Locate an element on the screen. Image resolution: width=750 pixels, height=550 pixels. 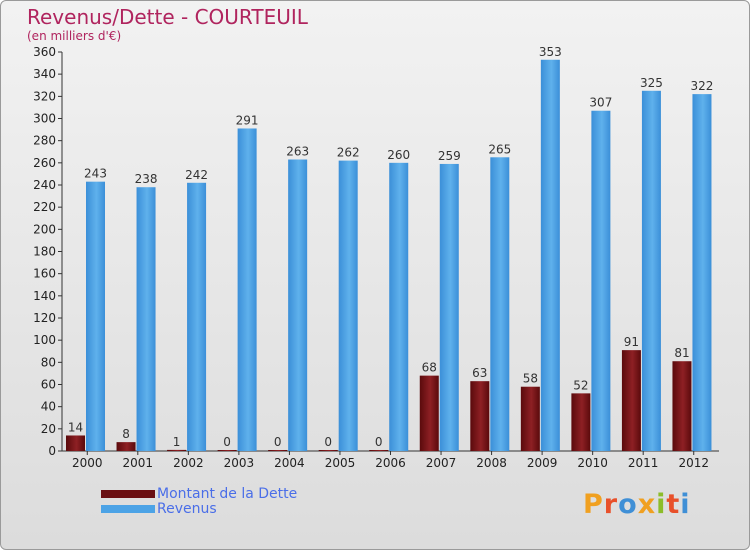
y-tick-label: 300 is located at coordinates (44, 119).